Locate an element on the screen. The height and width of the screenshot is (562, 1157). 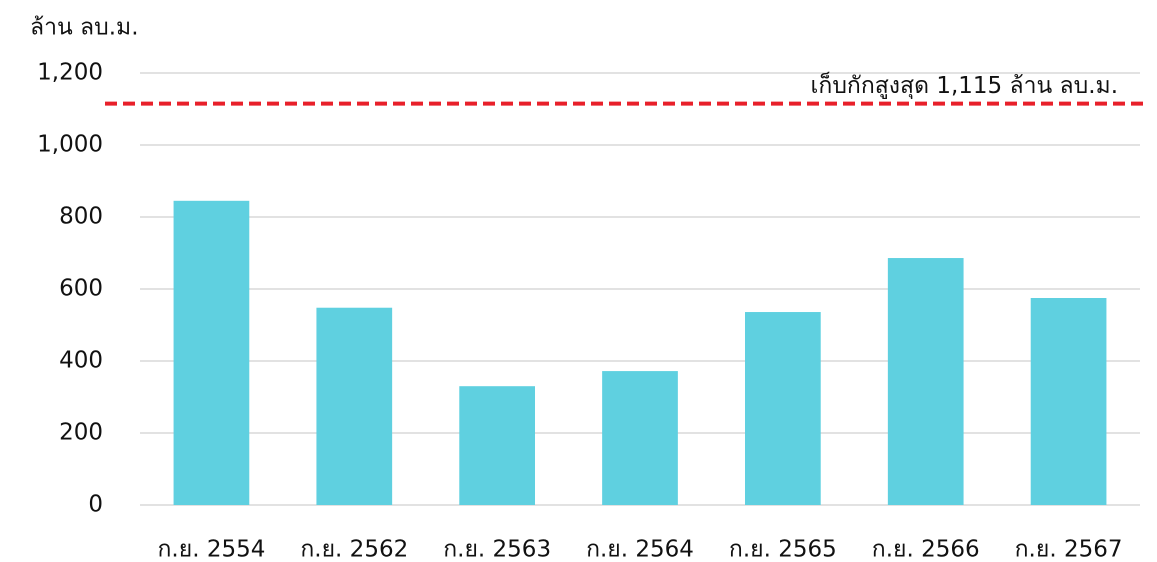
y-axis-label: ล้าน ลบ.ม. is located at coordinates (84, 28).